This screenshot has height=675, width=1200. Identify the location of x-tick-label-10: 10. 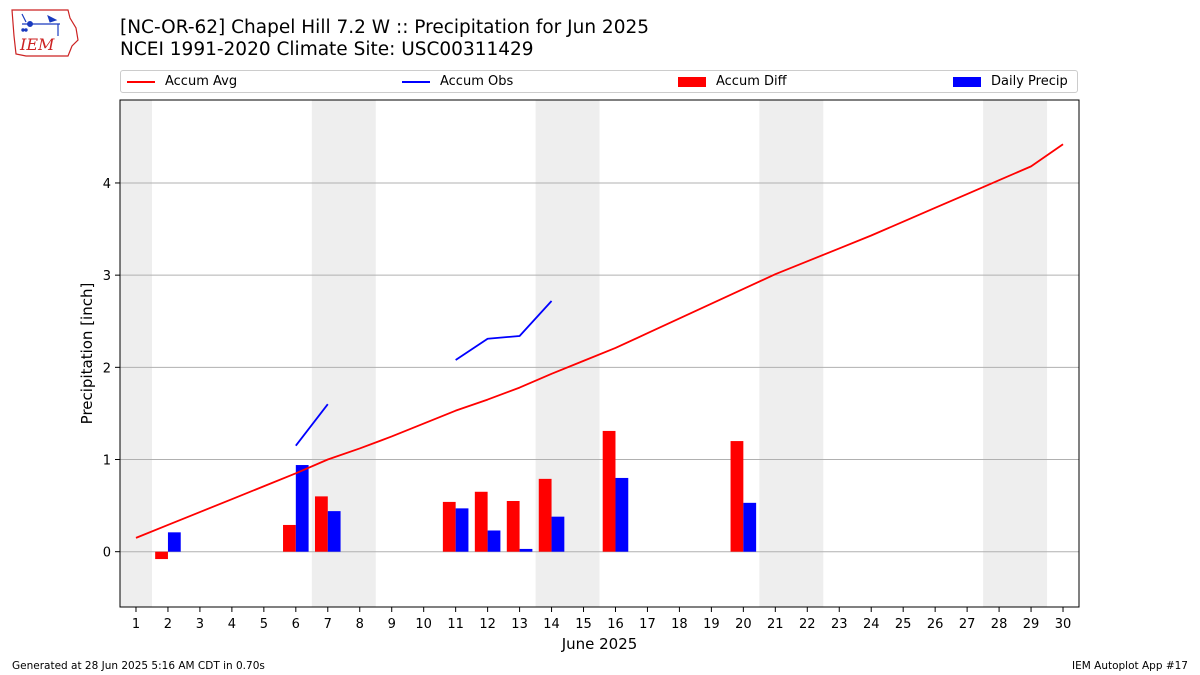
(423, 624).